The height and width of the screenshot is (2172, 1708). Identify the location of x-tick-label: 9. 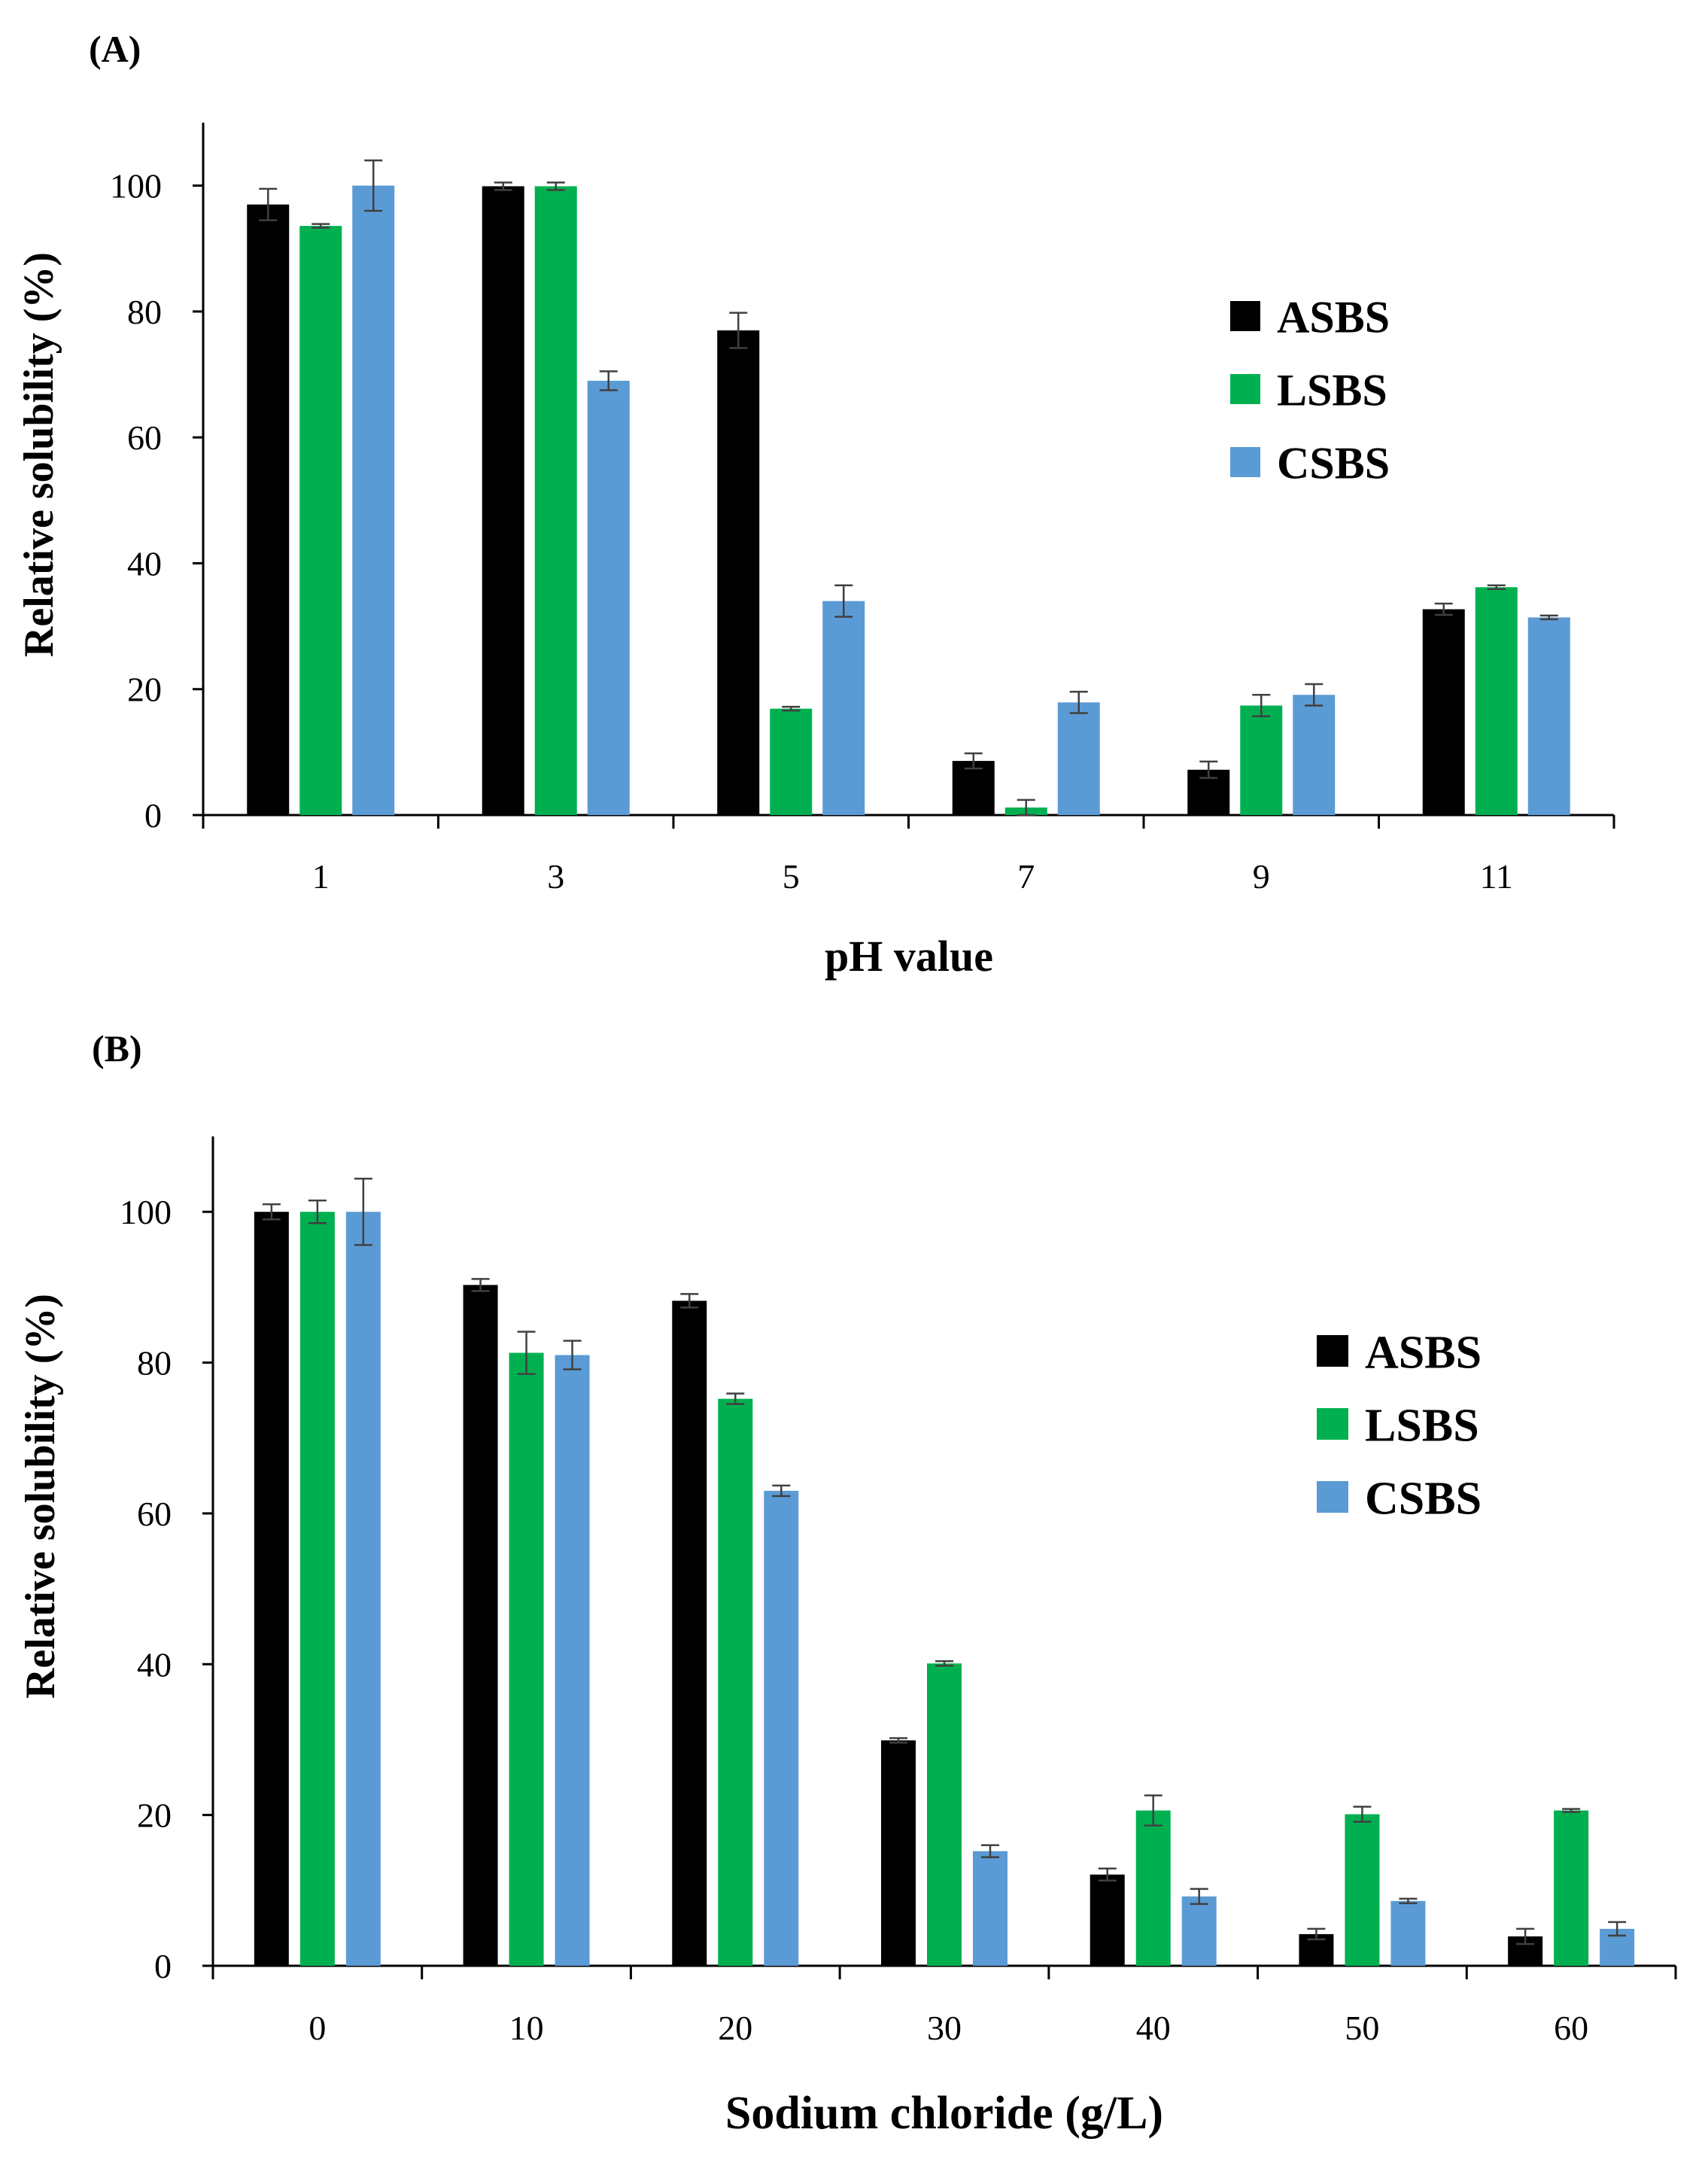
(1261, 877).